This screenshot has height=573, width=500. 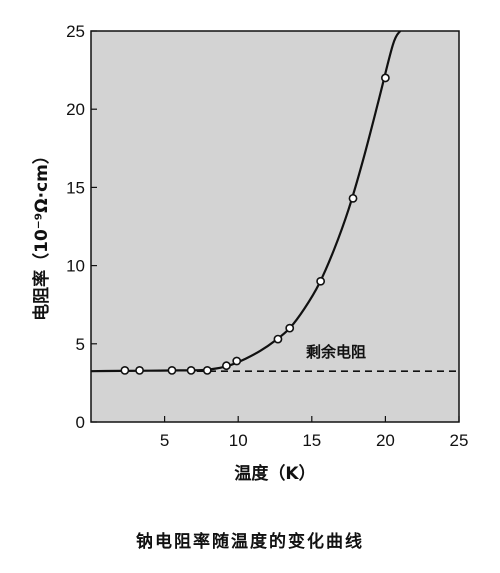 What do you see at coordinates (80, 422) in the screenshot?
I see `y-tick-label: 0` at bounding box center [80, 422].